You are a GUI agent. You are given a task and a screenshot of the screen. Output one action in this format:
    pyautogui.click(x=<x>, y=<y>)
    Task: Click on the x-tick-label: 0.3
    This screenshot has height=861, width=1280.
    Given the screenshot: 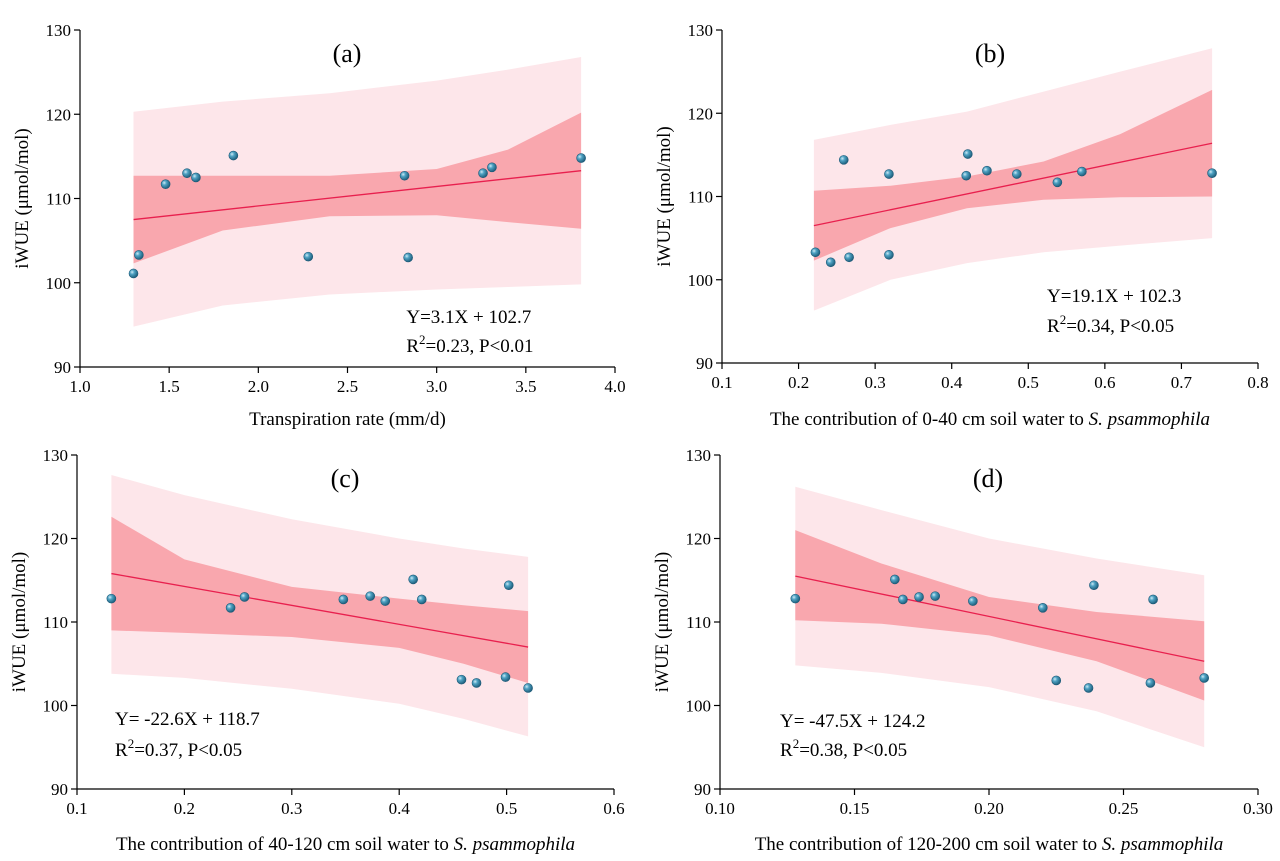 What is the action you would take?
    pyautogui.click(x=291, y=808)
    